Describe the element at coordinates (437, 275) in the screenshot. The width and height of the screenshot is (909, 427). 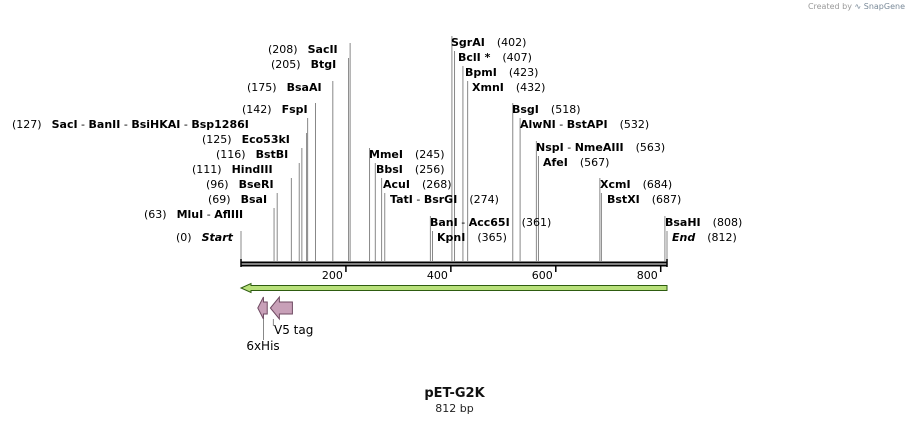
I see `ruler-tick-label: 400` at that location.